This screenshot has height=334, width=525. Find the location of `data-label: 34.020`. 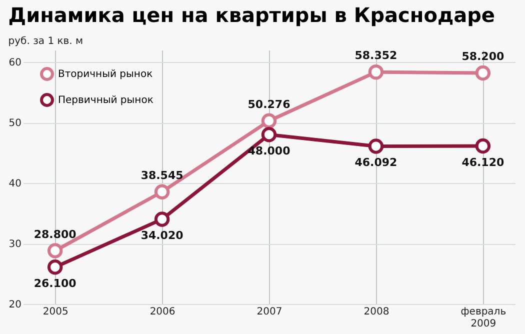

data-label: 34.020 is located at coordinates (162, 235).